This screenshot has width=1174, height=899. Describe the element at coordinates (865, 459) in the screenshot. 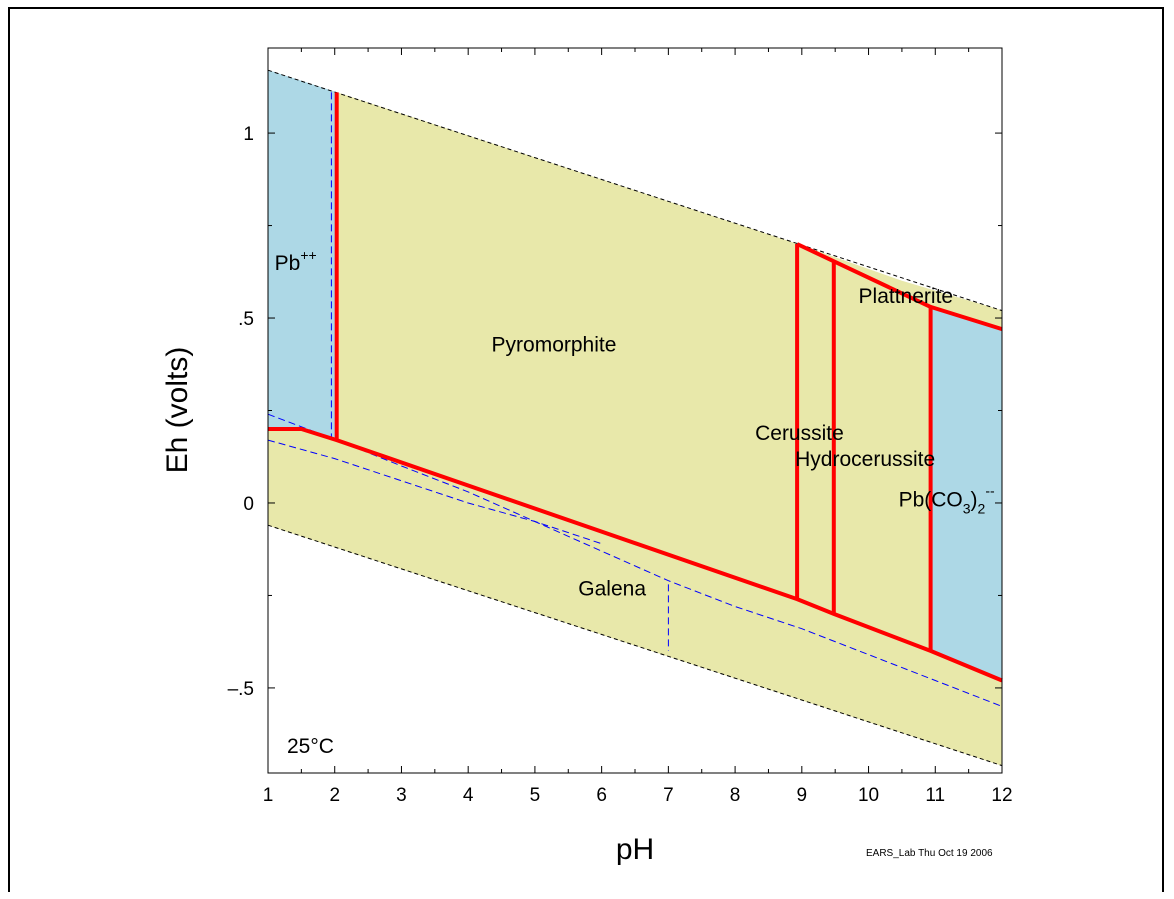

I see `label-hydrocerussite: Hydrocerussite` at that location.